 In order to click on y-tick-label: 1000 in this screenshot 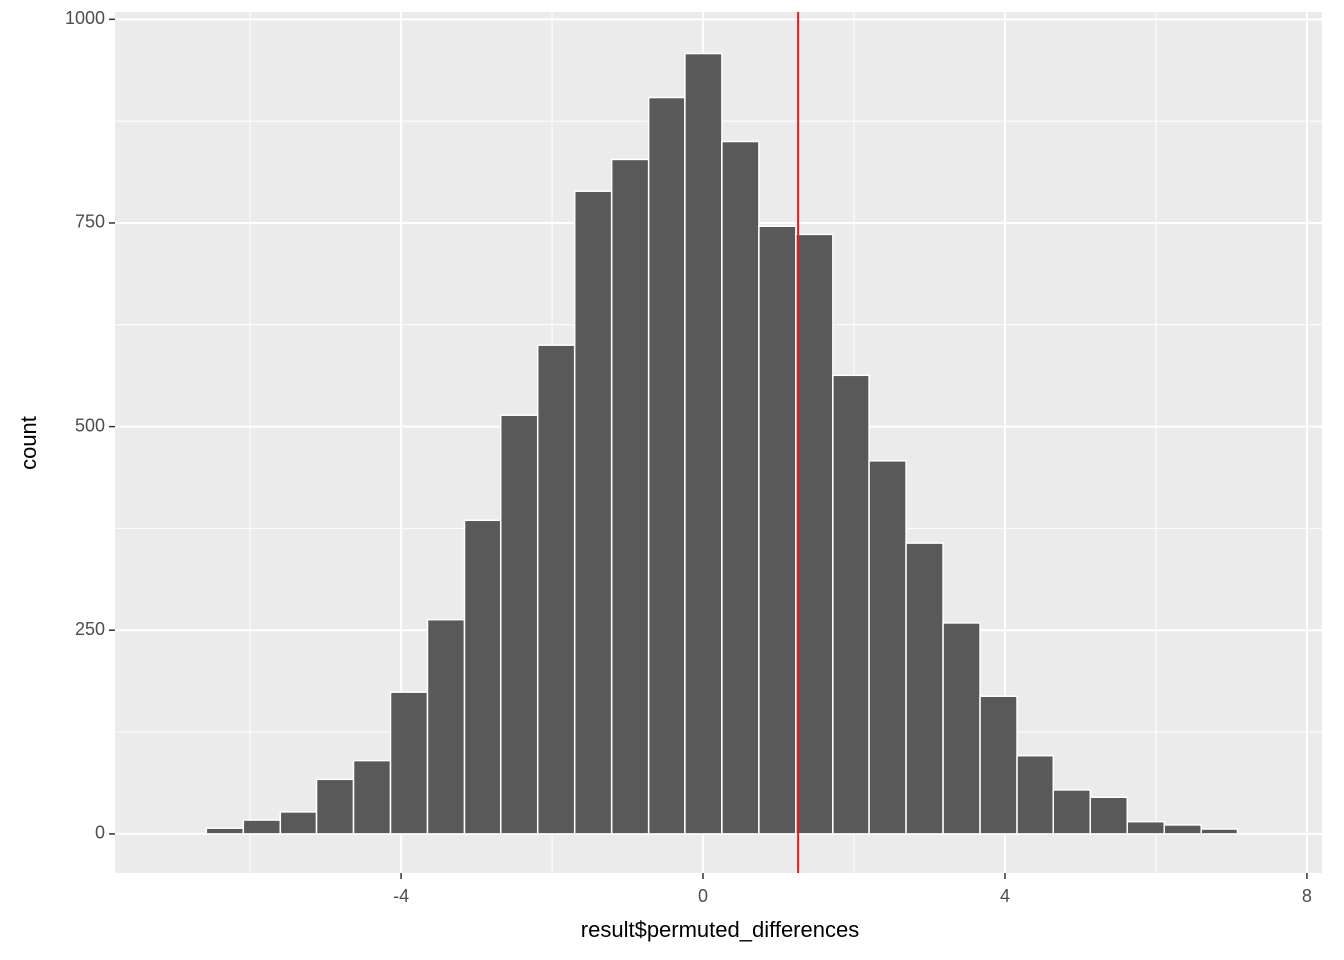, I will do `click(85, 18)`.